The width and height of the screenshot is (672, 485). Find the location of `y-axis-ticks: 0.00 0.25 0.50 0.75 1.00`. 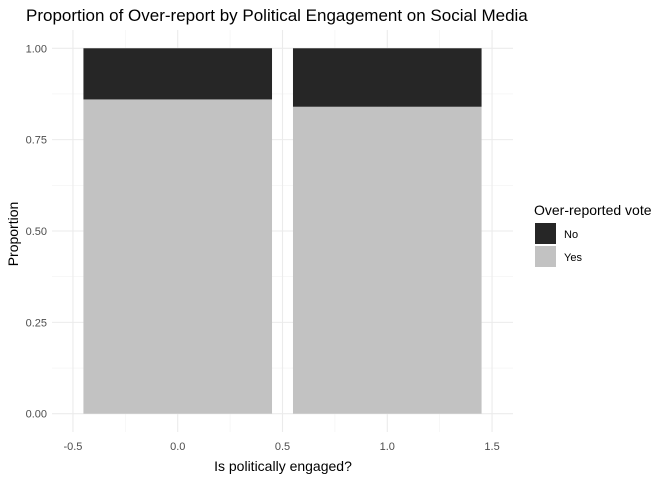

y-axis-ticks: 0.00 0.25 0.50 0.75 1.00 is located at coordinates (36, 231).